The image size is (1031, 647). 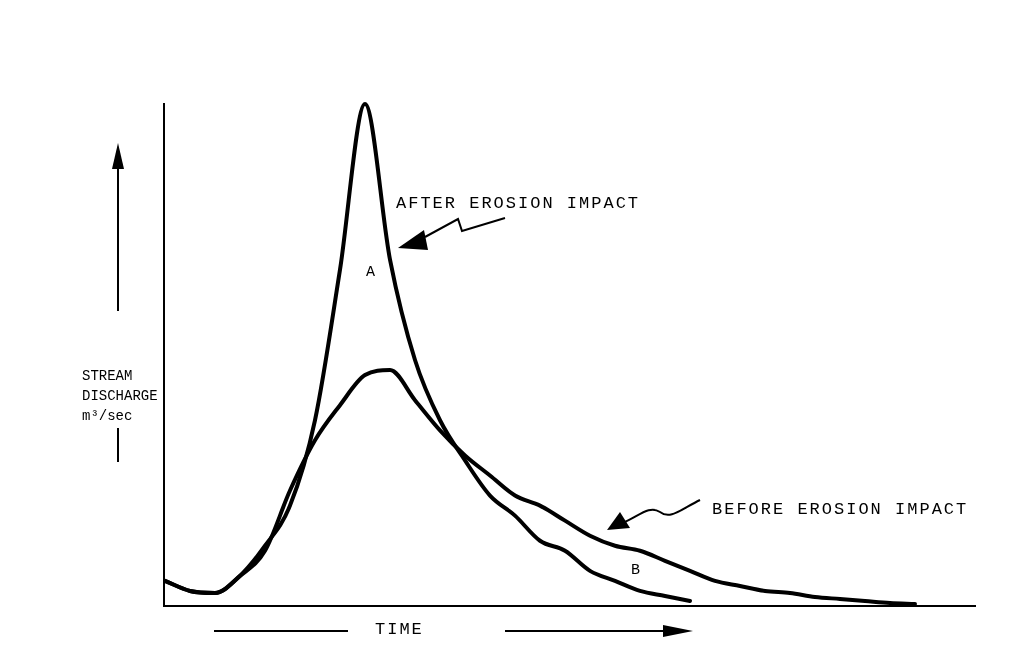 I want to click on annotation: B, so click(x=637, y=570).